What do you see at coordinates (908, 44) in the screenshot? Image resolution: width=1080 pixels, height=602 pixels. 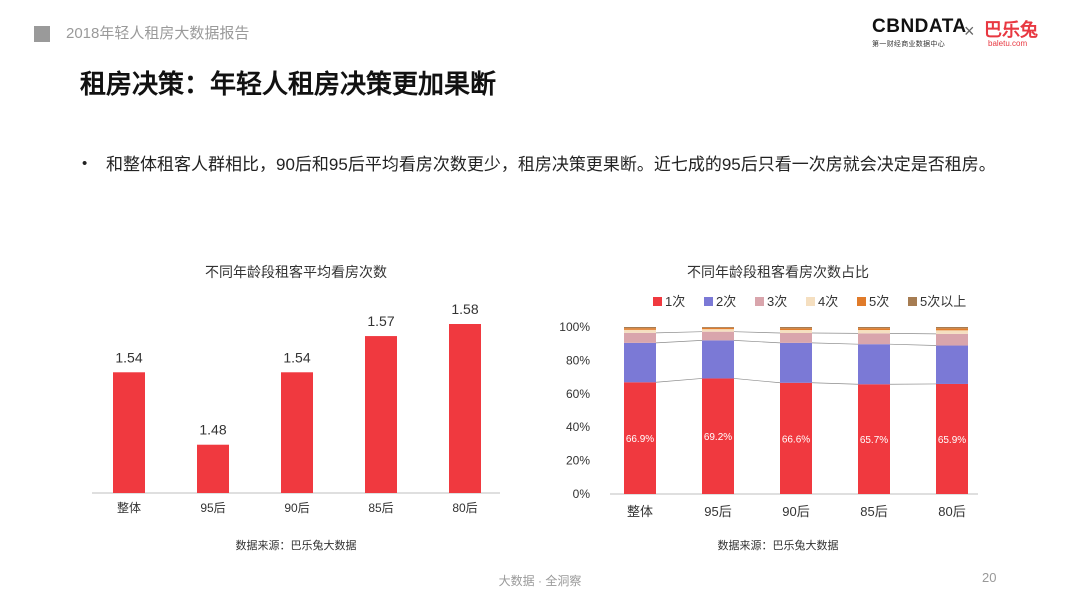 I see `cbndata-logo-subtitle: 第一财经商业数据中心` at bounding box center [908, 44].